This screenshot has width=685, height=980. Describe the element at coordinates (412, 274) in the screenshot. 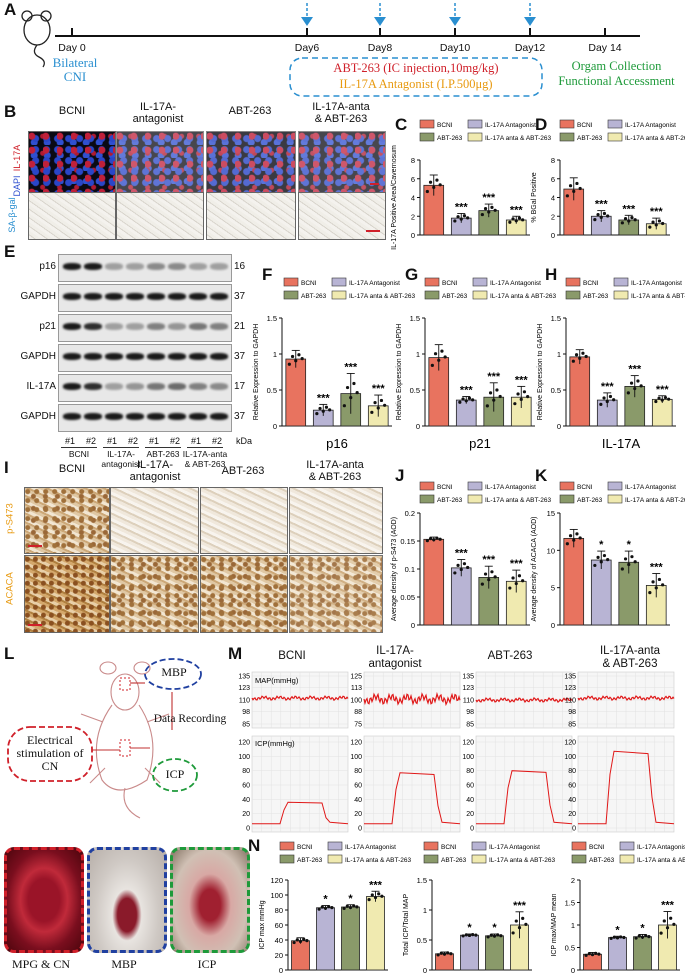

I see `panel-letter-g: G` at that location.